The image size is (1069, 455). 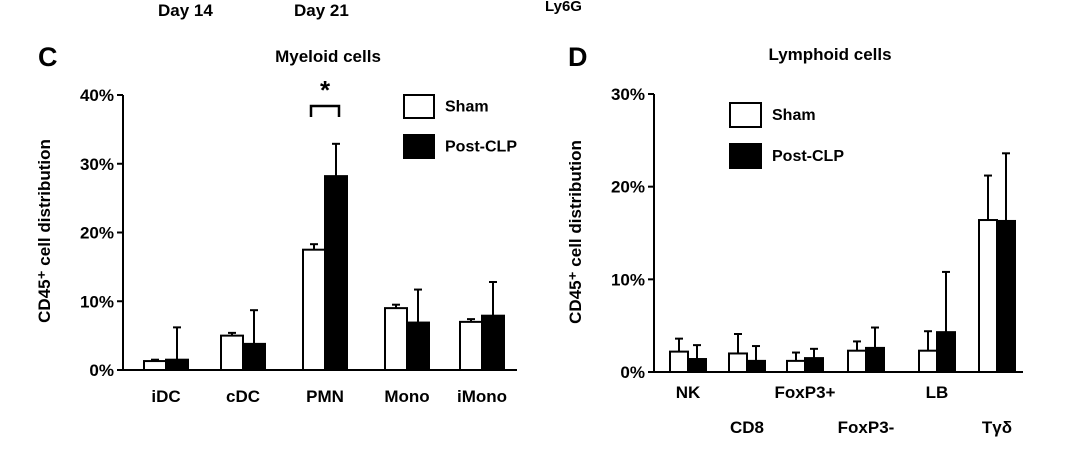 I want to click on bar-sham-imono, so click(x=471, y=345).